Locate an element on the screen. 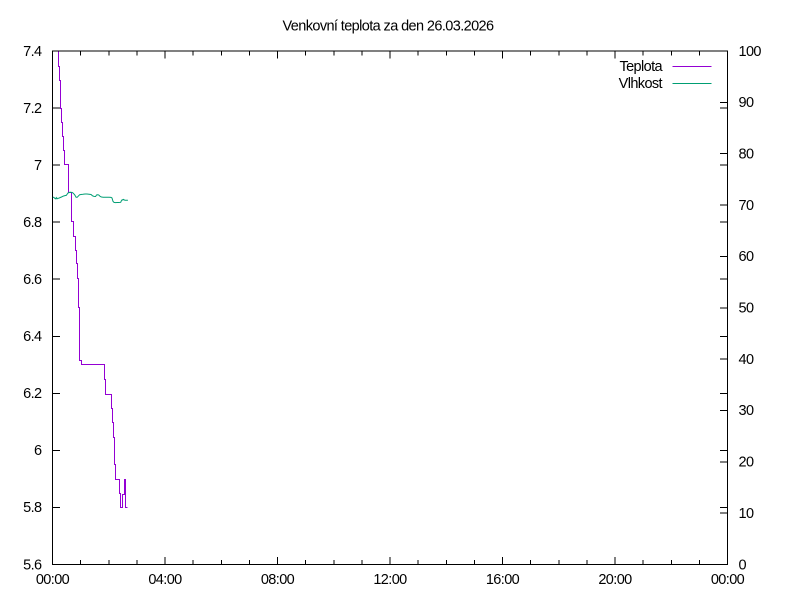 This screenshot has width=800, height=600. svg-text: 6.6 is located at coordinates (32, 280).